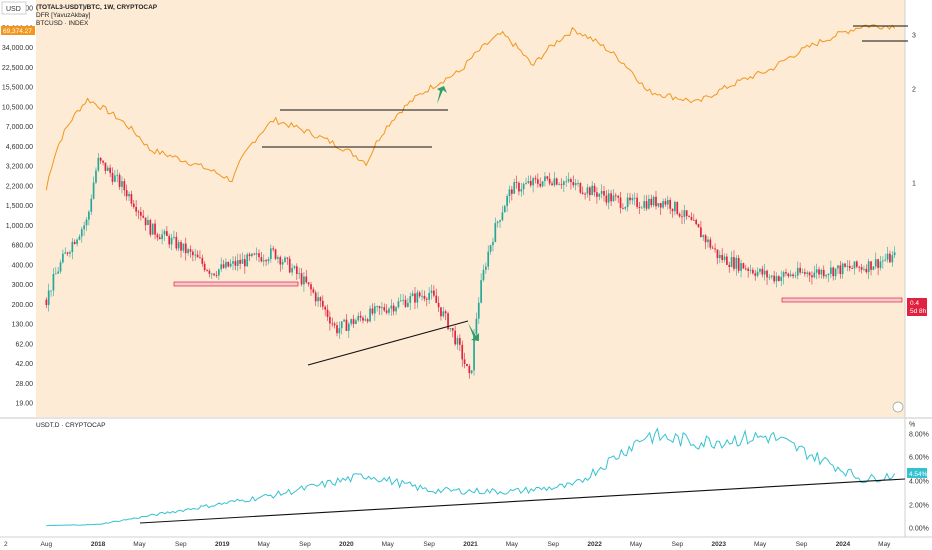 This screenshot has width=932, height=550. Describe the element at coordinates (918, 311) in the screenshot. I see `bar-countdown: 5d 8h` at that location.